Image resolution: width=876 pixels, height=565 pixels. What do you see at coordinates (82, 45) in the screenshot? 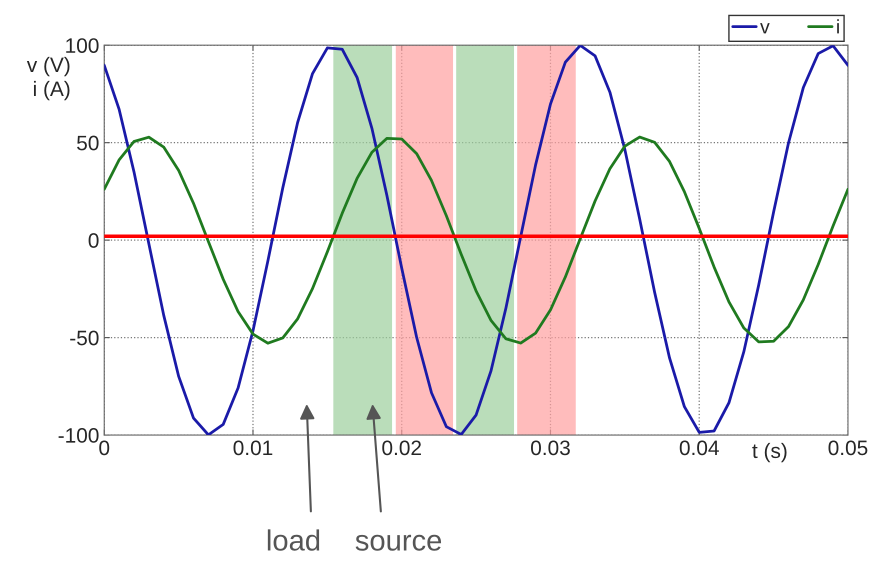
I see `y-tick-label: 100` at bounding box center [82, 45].